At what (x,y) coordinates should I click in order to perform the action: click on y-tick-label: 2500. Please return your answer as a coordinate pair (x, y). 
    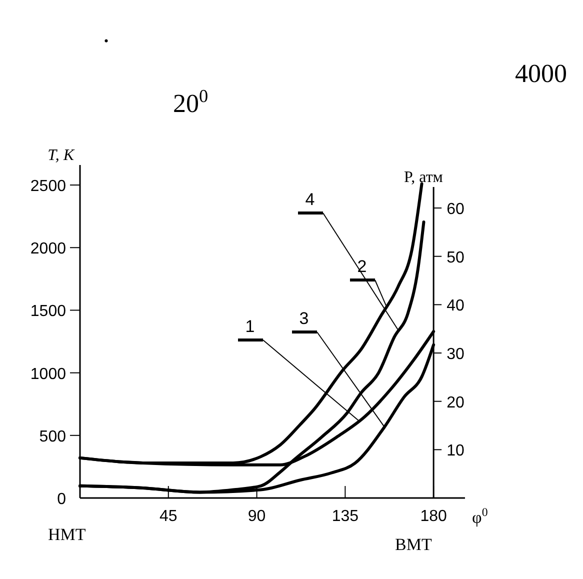
    Looking at the image, I should click on (48, 187).